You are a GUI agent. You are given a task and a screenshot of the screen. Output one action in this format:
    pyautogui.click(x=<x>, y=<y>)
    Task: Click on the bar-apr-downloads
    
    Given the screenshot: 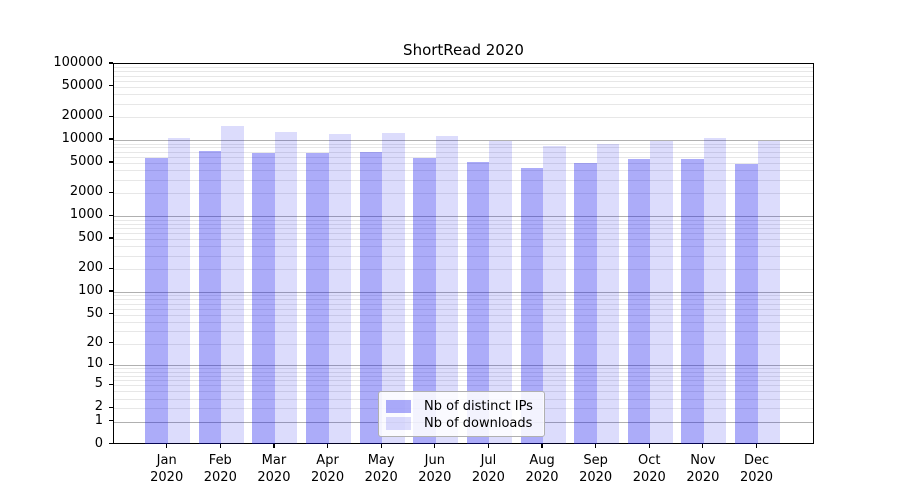 What is the action you would take?
    pyautogui.click(x=340, y=289)
    